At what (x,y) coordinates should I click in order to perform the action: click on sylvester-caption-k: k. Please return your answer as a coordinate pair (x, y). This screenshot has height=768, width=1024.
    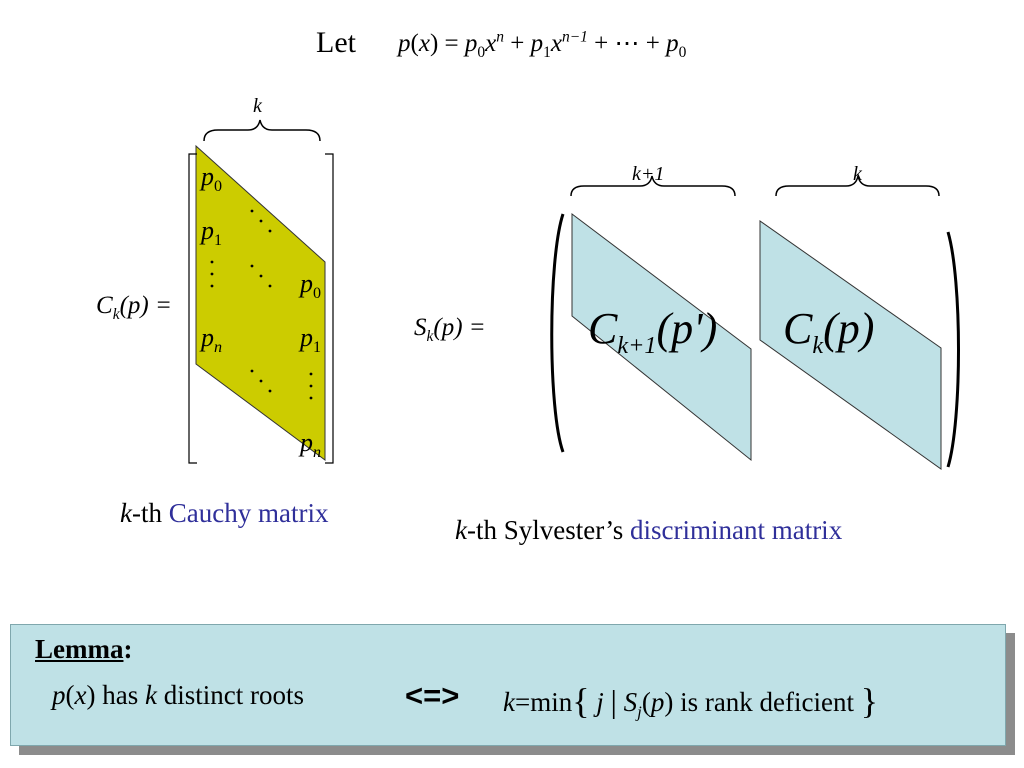
    Looking at the image, I should click on (461, 530).